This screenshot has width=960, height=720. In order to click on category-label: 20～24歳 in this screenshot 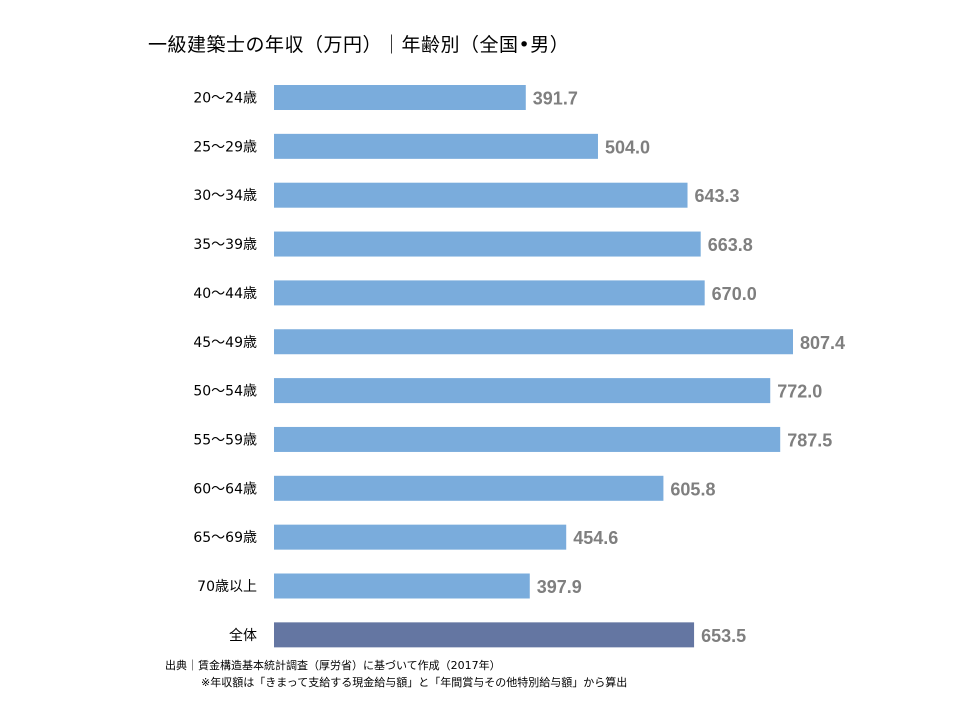, I will do `click(225, 99)`.